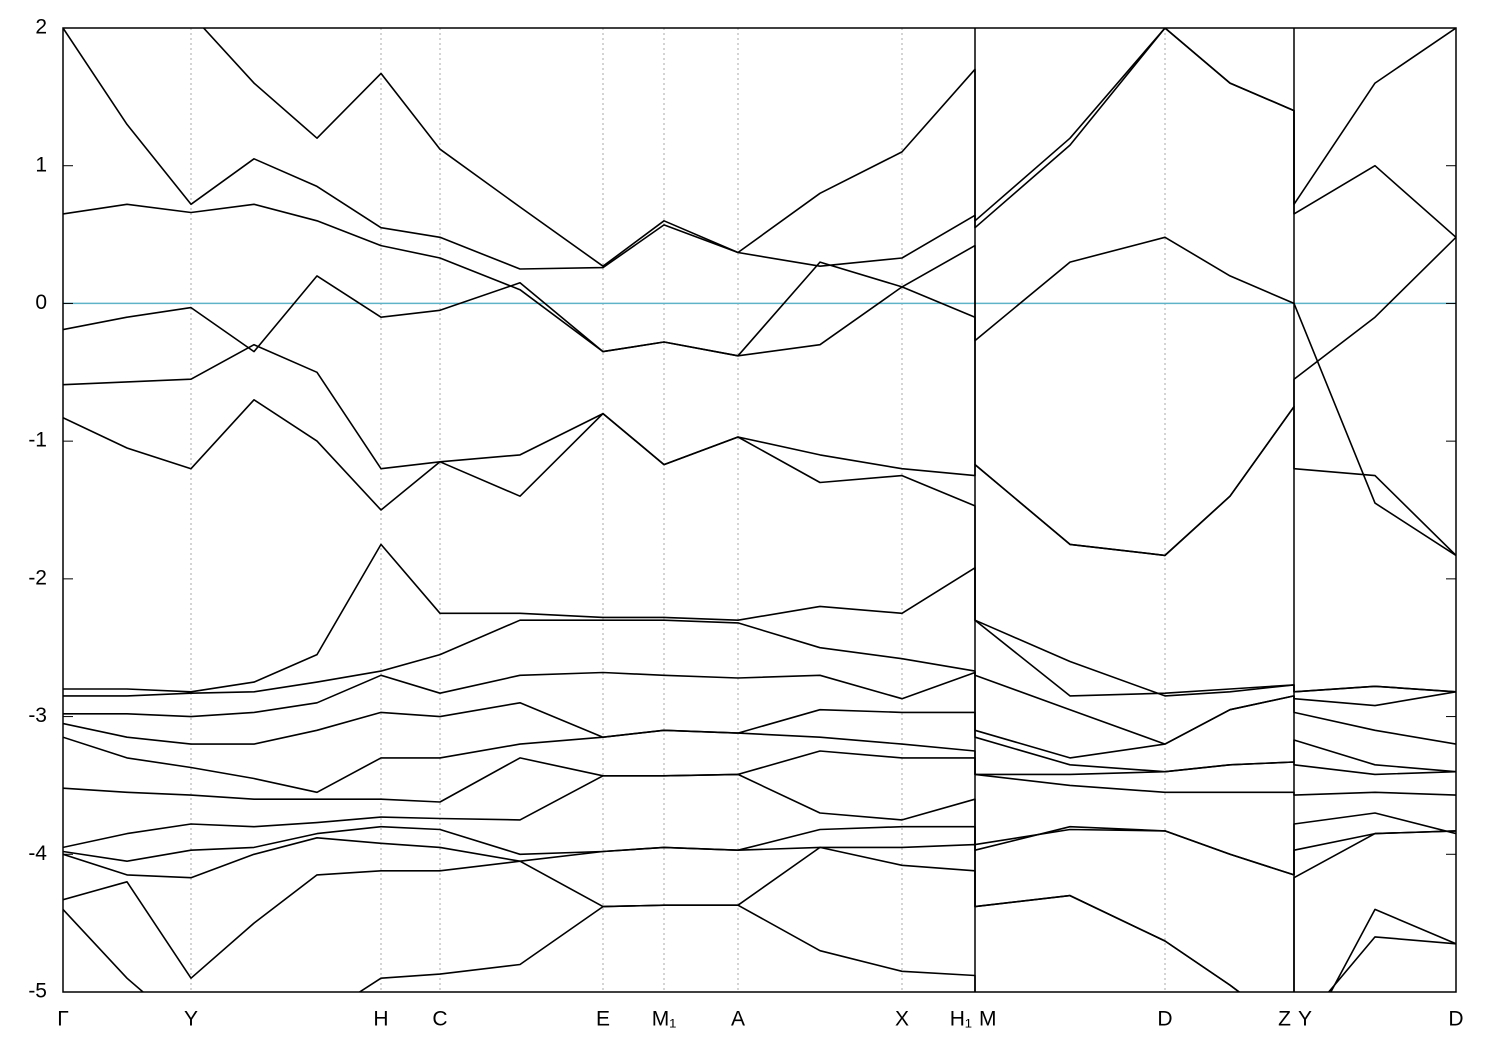 The image size is (1500, 1055). I want to click on y-tick-label: 0, so click(41, 302).